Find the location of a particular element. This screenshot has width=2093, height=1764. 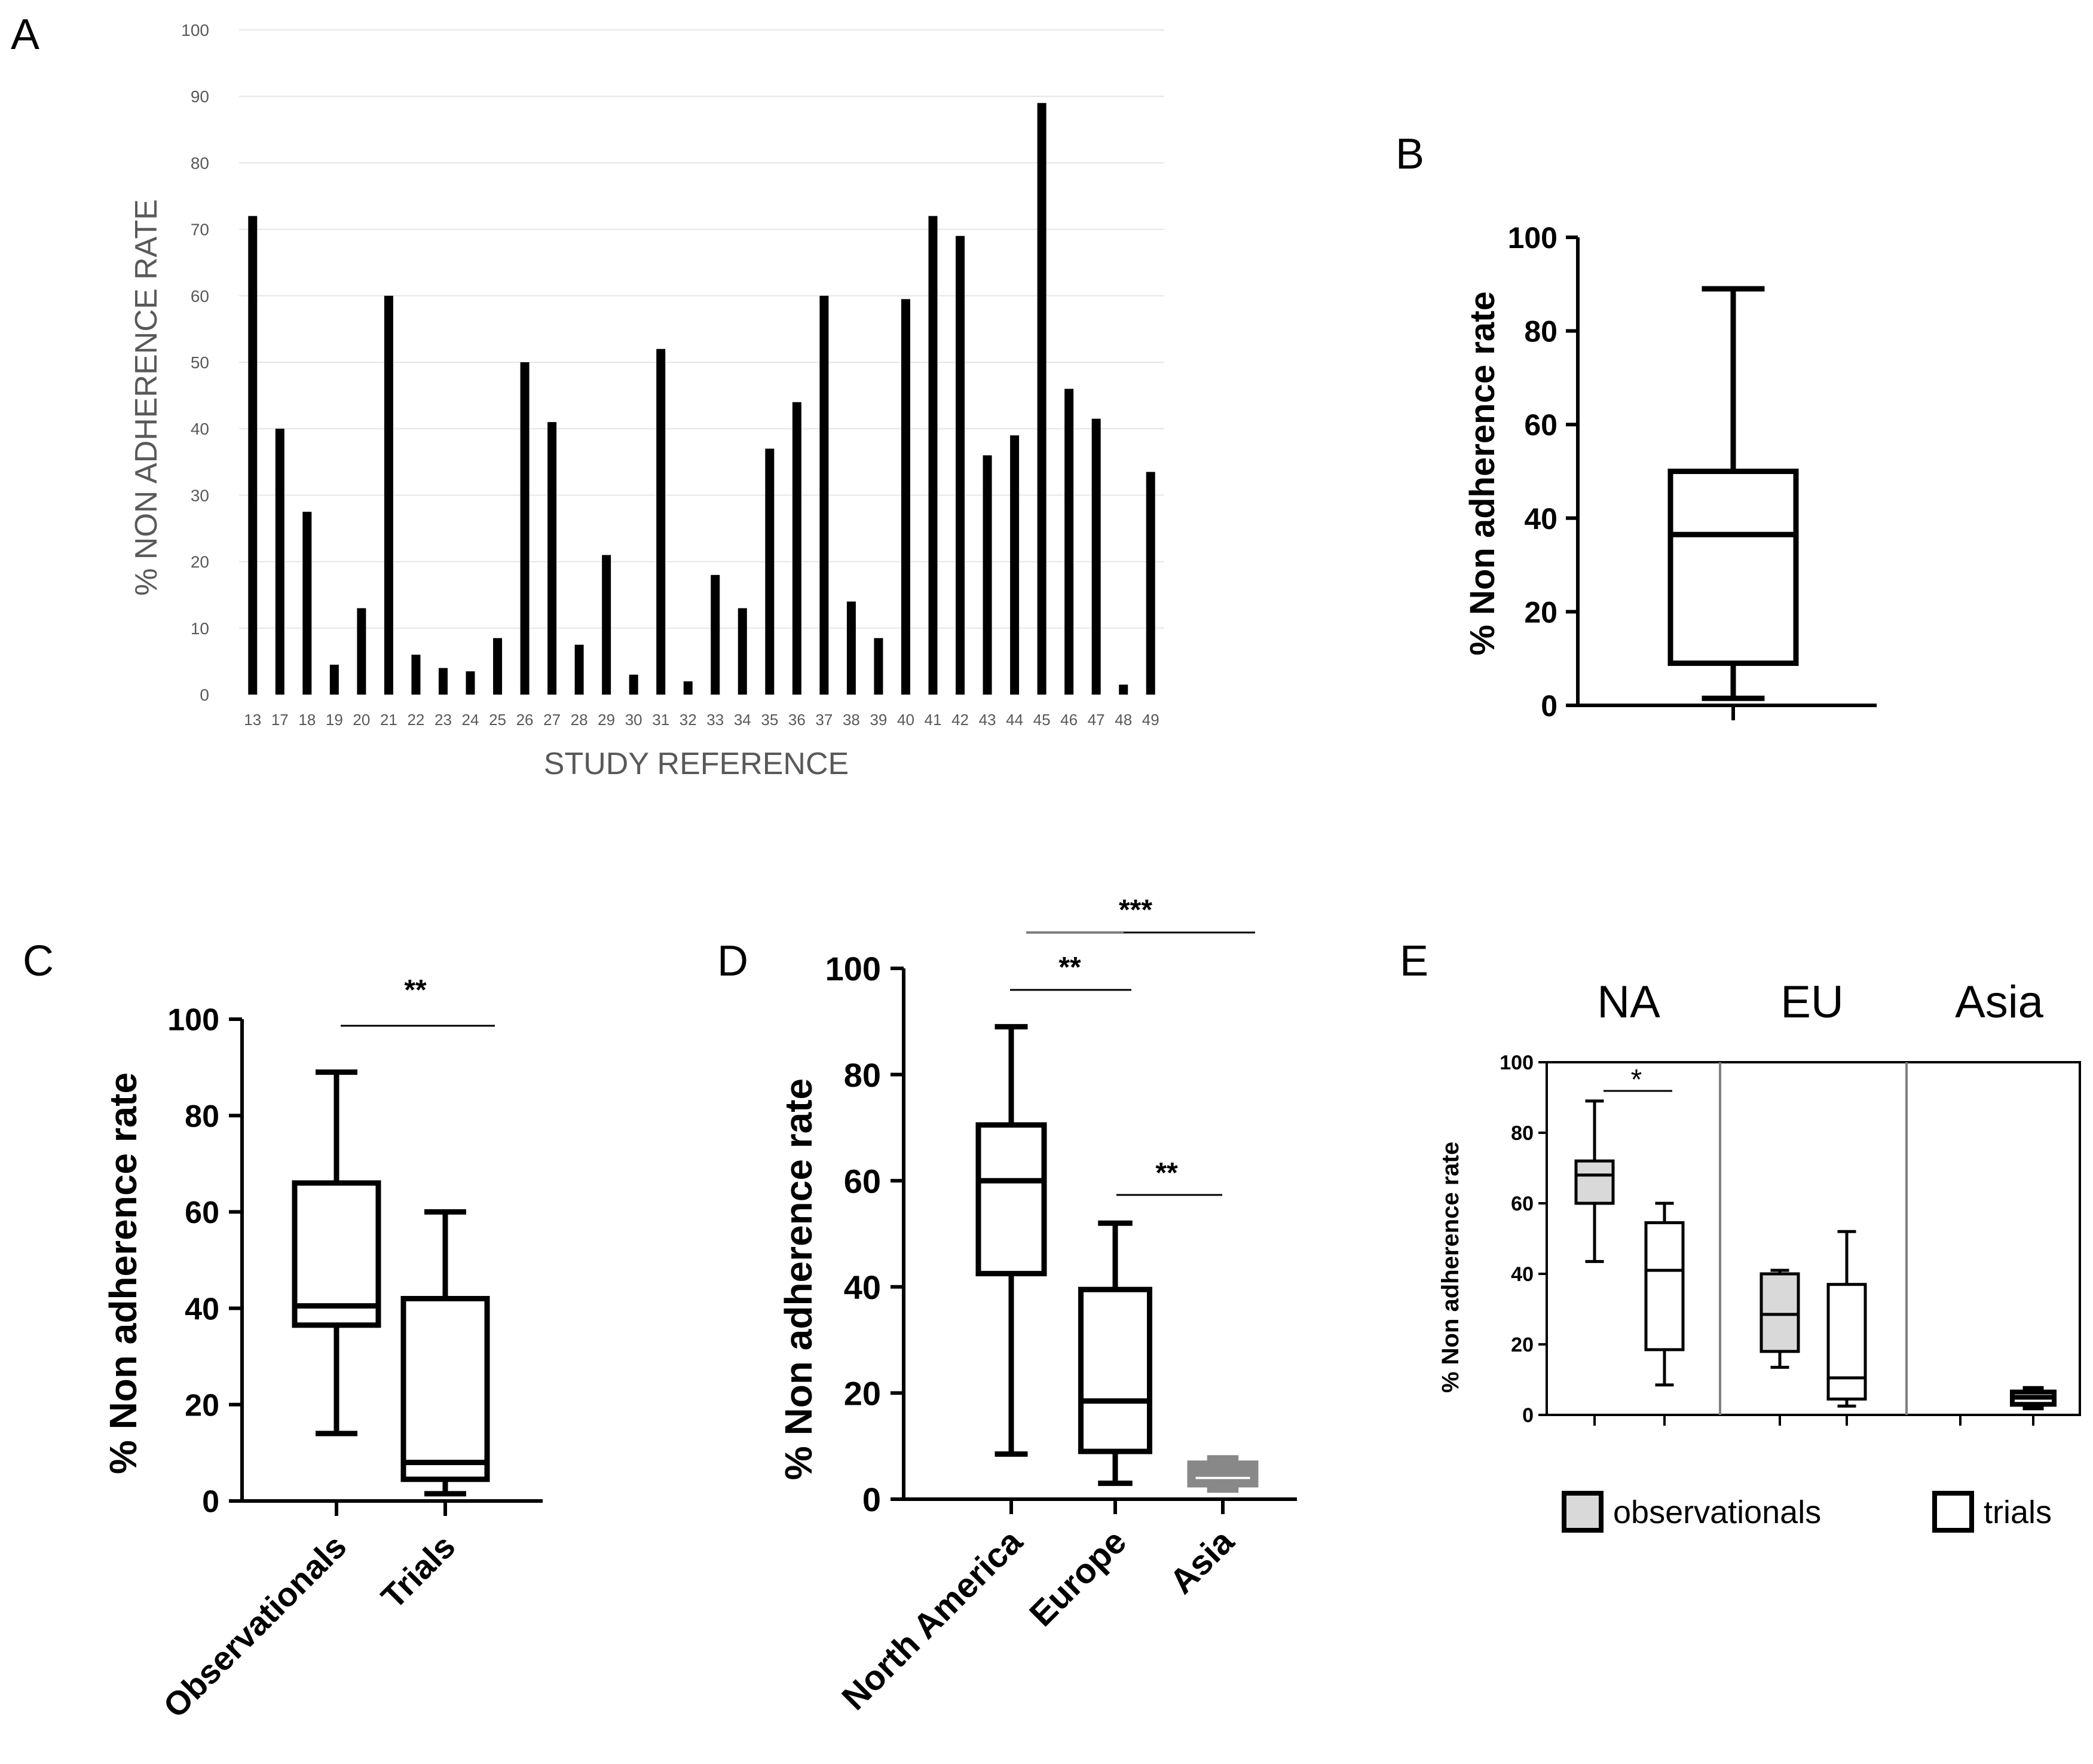

panel-a-y-tick-label: 20 is located at coordinates (200, 562).